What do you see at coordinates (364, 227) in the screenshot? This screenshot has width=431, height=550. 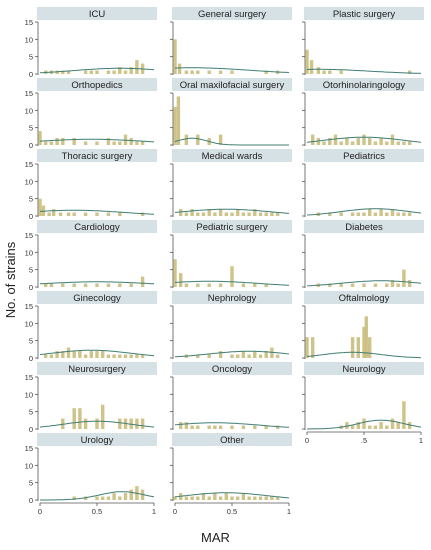 I see `panel-title: Diabetes` at bounding box center [364, 227].